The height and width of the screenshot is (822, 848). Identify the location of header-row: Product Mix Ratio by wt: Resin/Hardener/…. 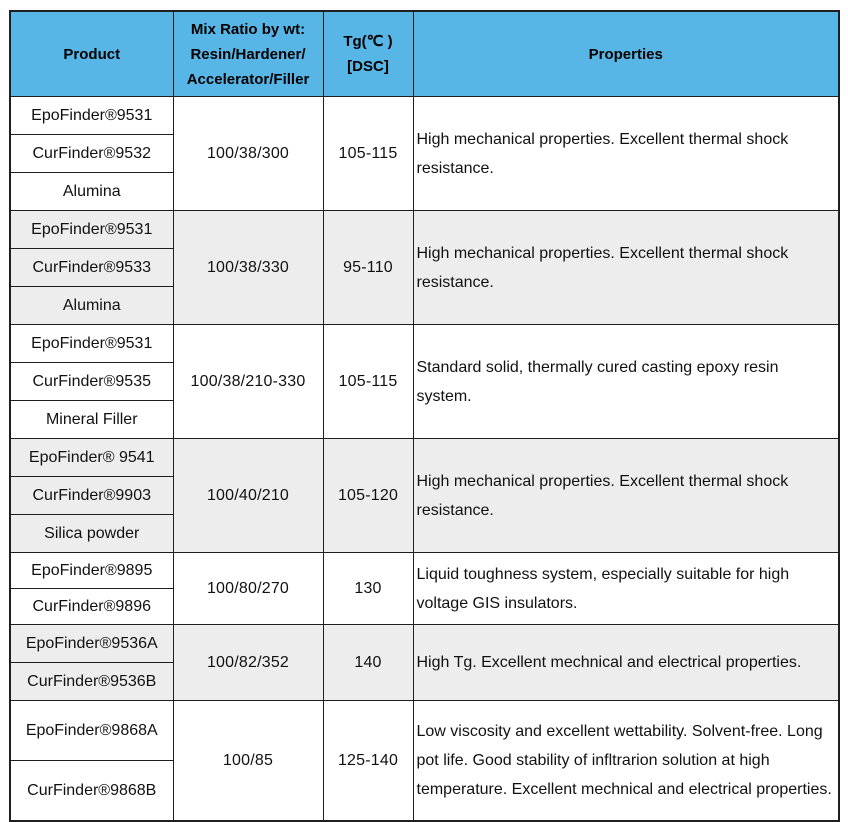
(424, 53).